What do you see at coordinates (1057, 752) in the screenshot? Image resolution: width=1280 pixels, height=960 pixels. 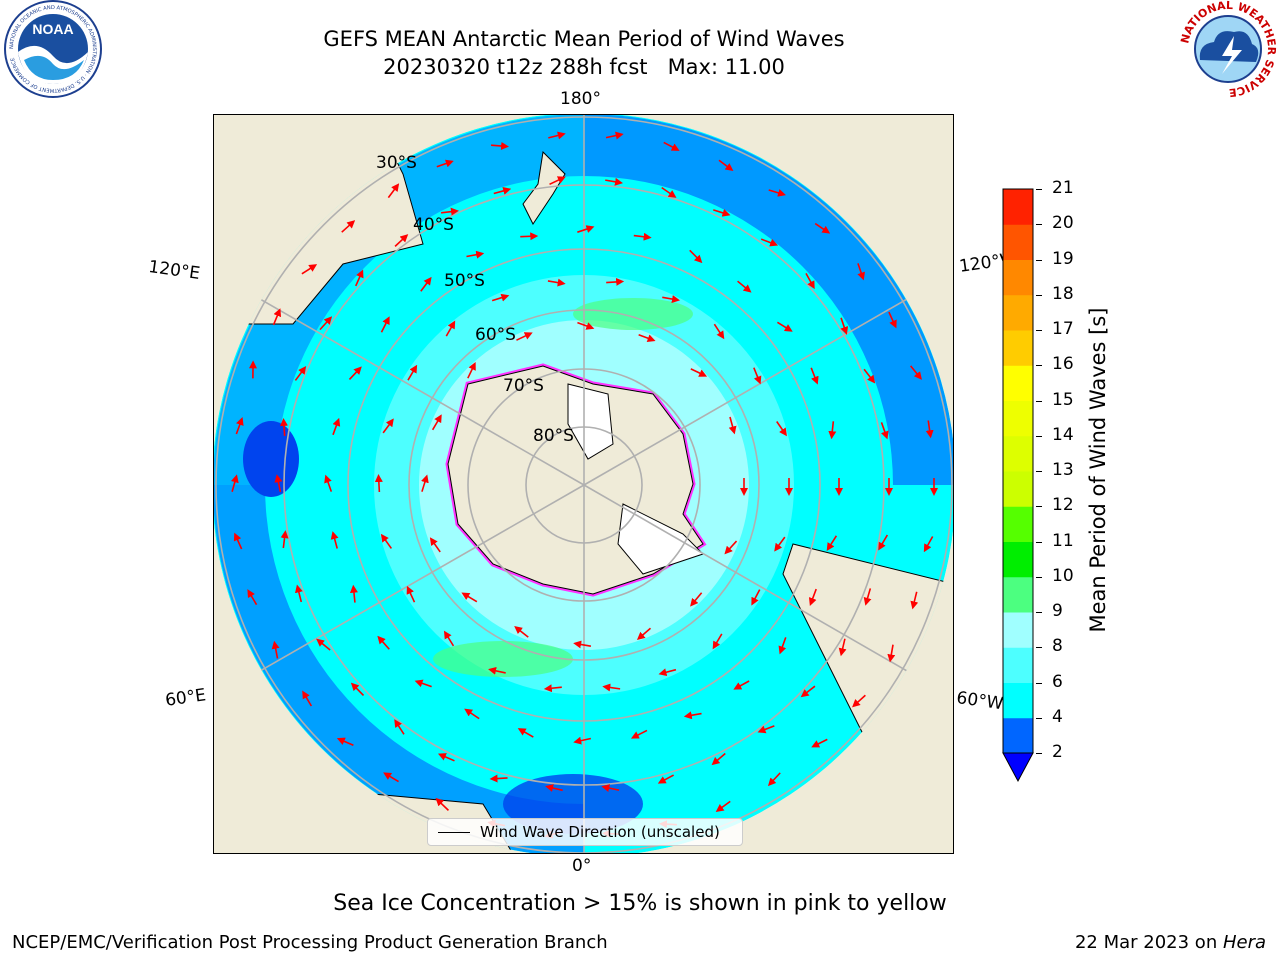 I see `colorbar-tick-label: 2` at bounding box center [1057, 752].